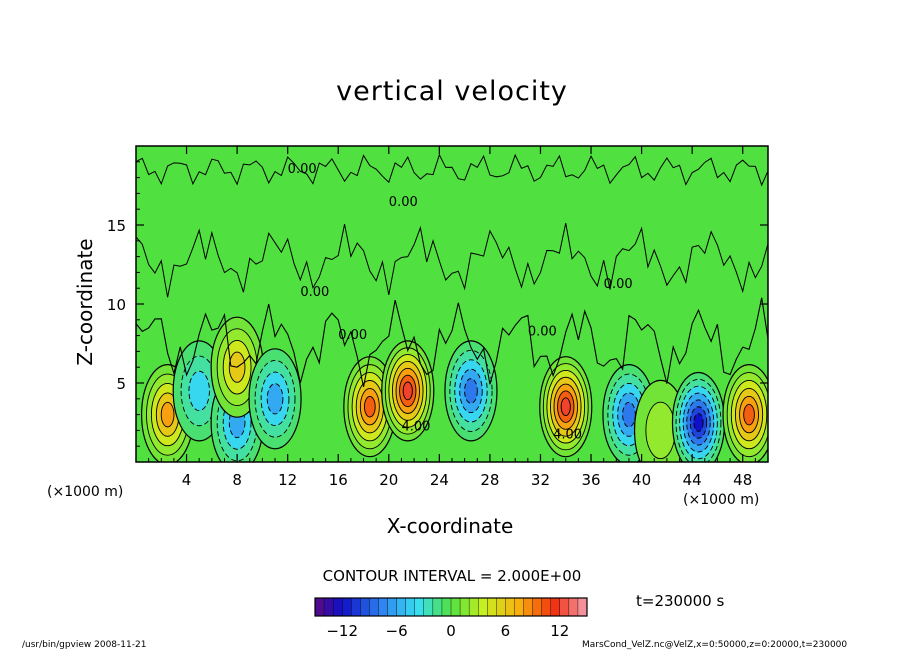 This screenshot has height=654, width=904. Describe the element at coordinates (692, 480) in the screenshot. I see `x-tick-label: 44` at that location.